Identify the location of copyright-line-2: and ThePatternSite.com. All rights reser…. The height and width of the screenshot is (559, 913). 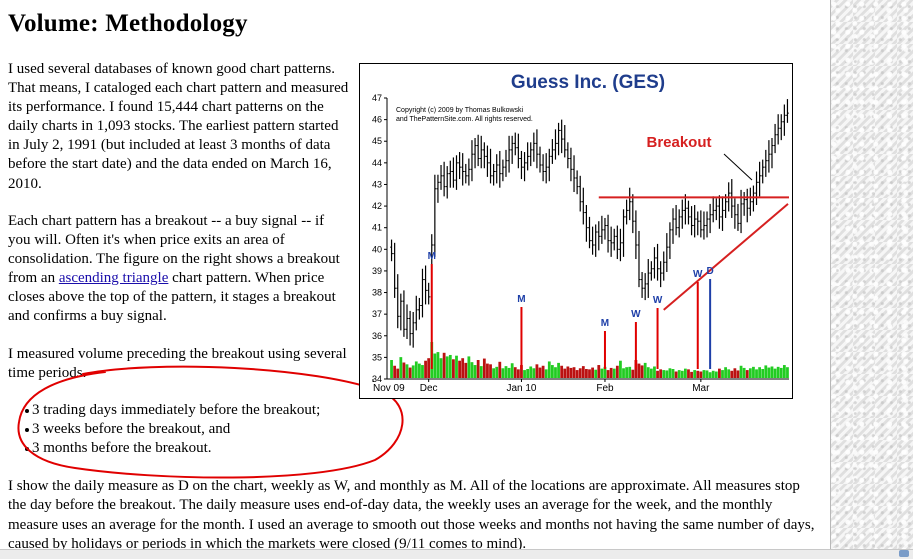
(464, 119).